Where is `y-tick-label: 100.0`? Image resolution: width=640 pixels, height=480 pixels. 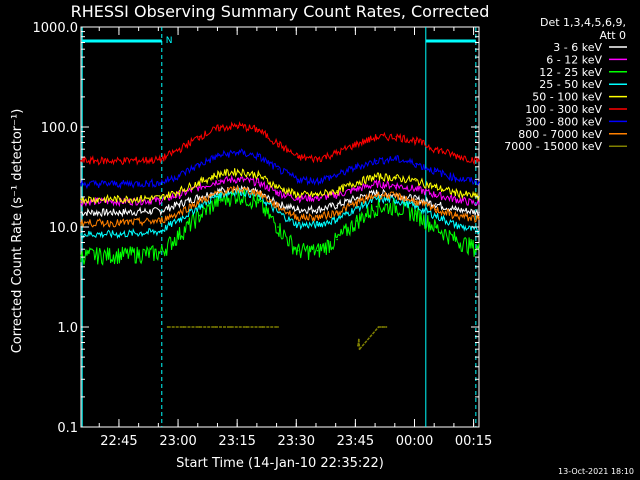 y-tick-label: 100.0 is located at coordinates (59, 128).